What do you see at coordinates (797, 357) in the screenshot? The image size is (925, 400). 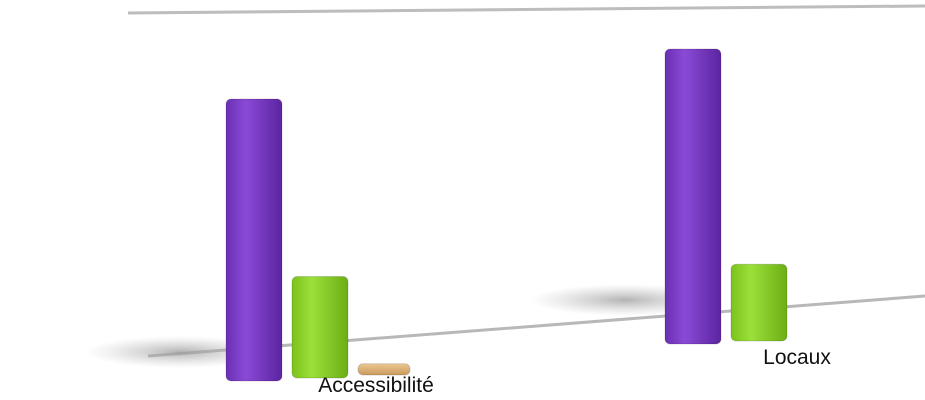 I see `category-label-locaux: Locaux` at bounding box center [797, 357].